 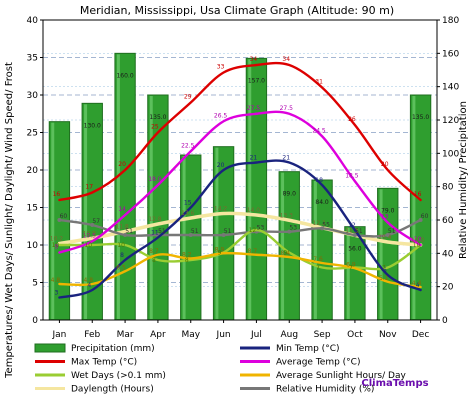 I want to click on label-min-temp-c-Sep: 18, so click(x=319, y=180).